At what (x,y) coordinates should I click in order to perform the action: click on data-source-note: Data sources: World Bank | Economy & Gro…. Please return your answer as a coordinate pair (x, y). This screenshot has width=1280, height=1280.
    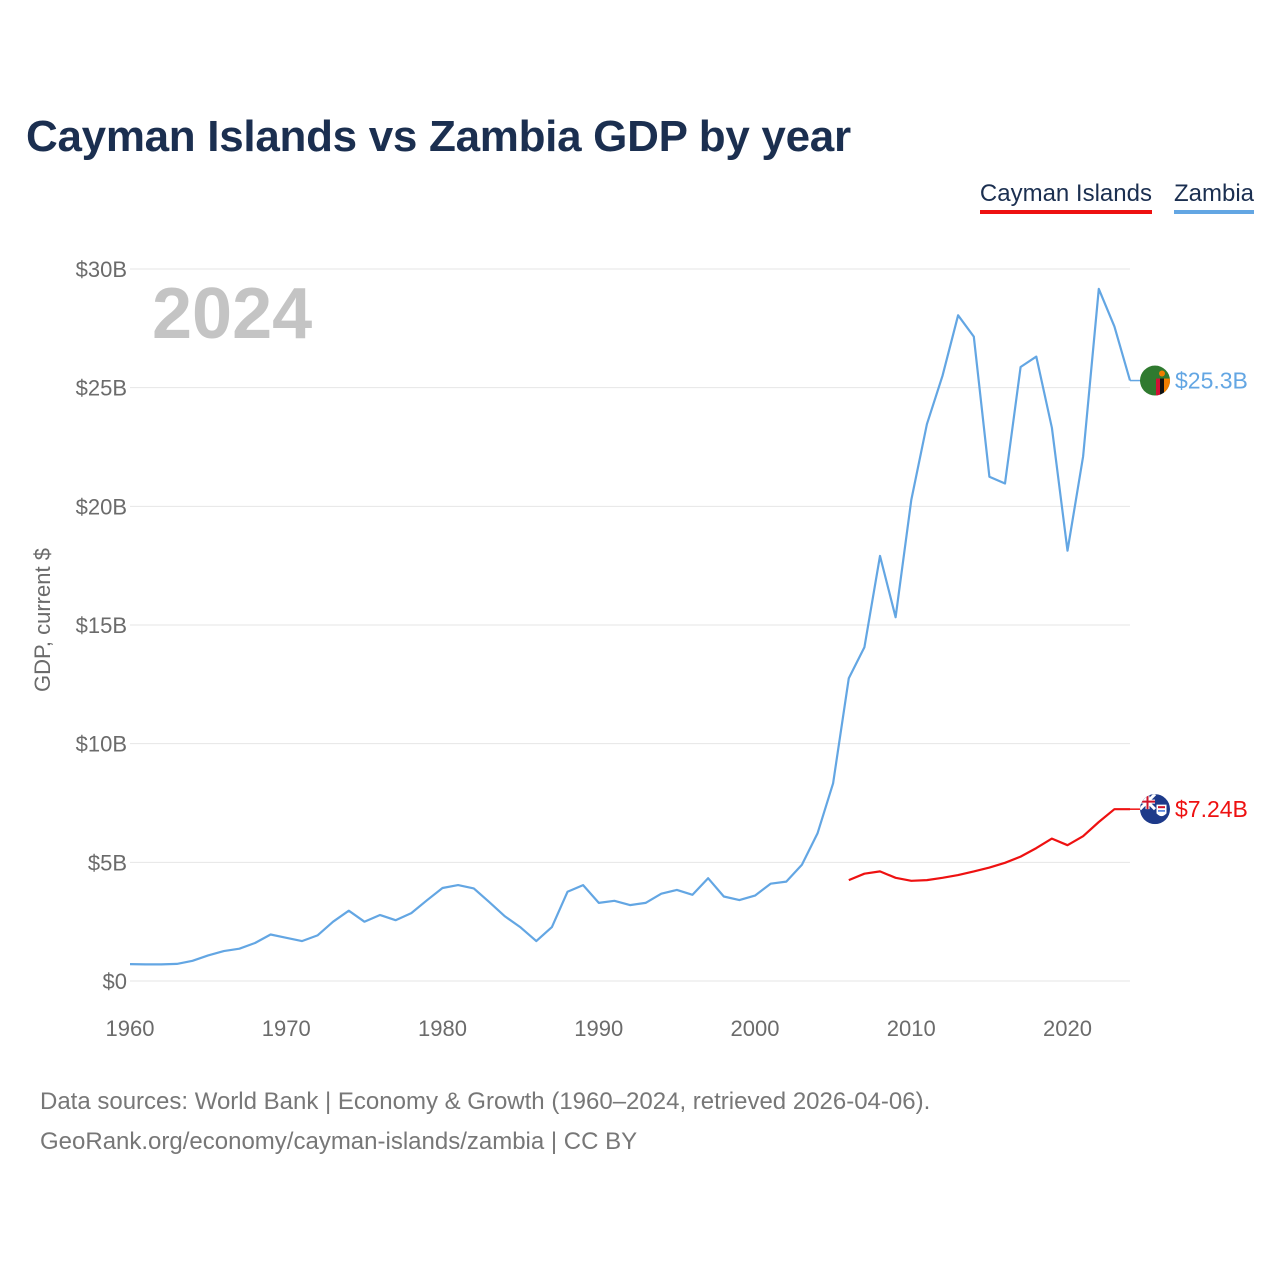
    Looking at the image, I should click on (485, 1101).